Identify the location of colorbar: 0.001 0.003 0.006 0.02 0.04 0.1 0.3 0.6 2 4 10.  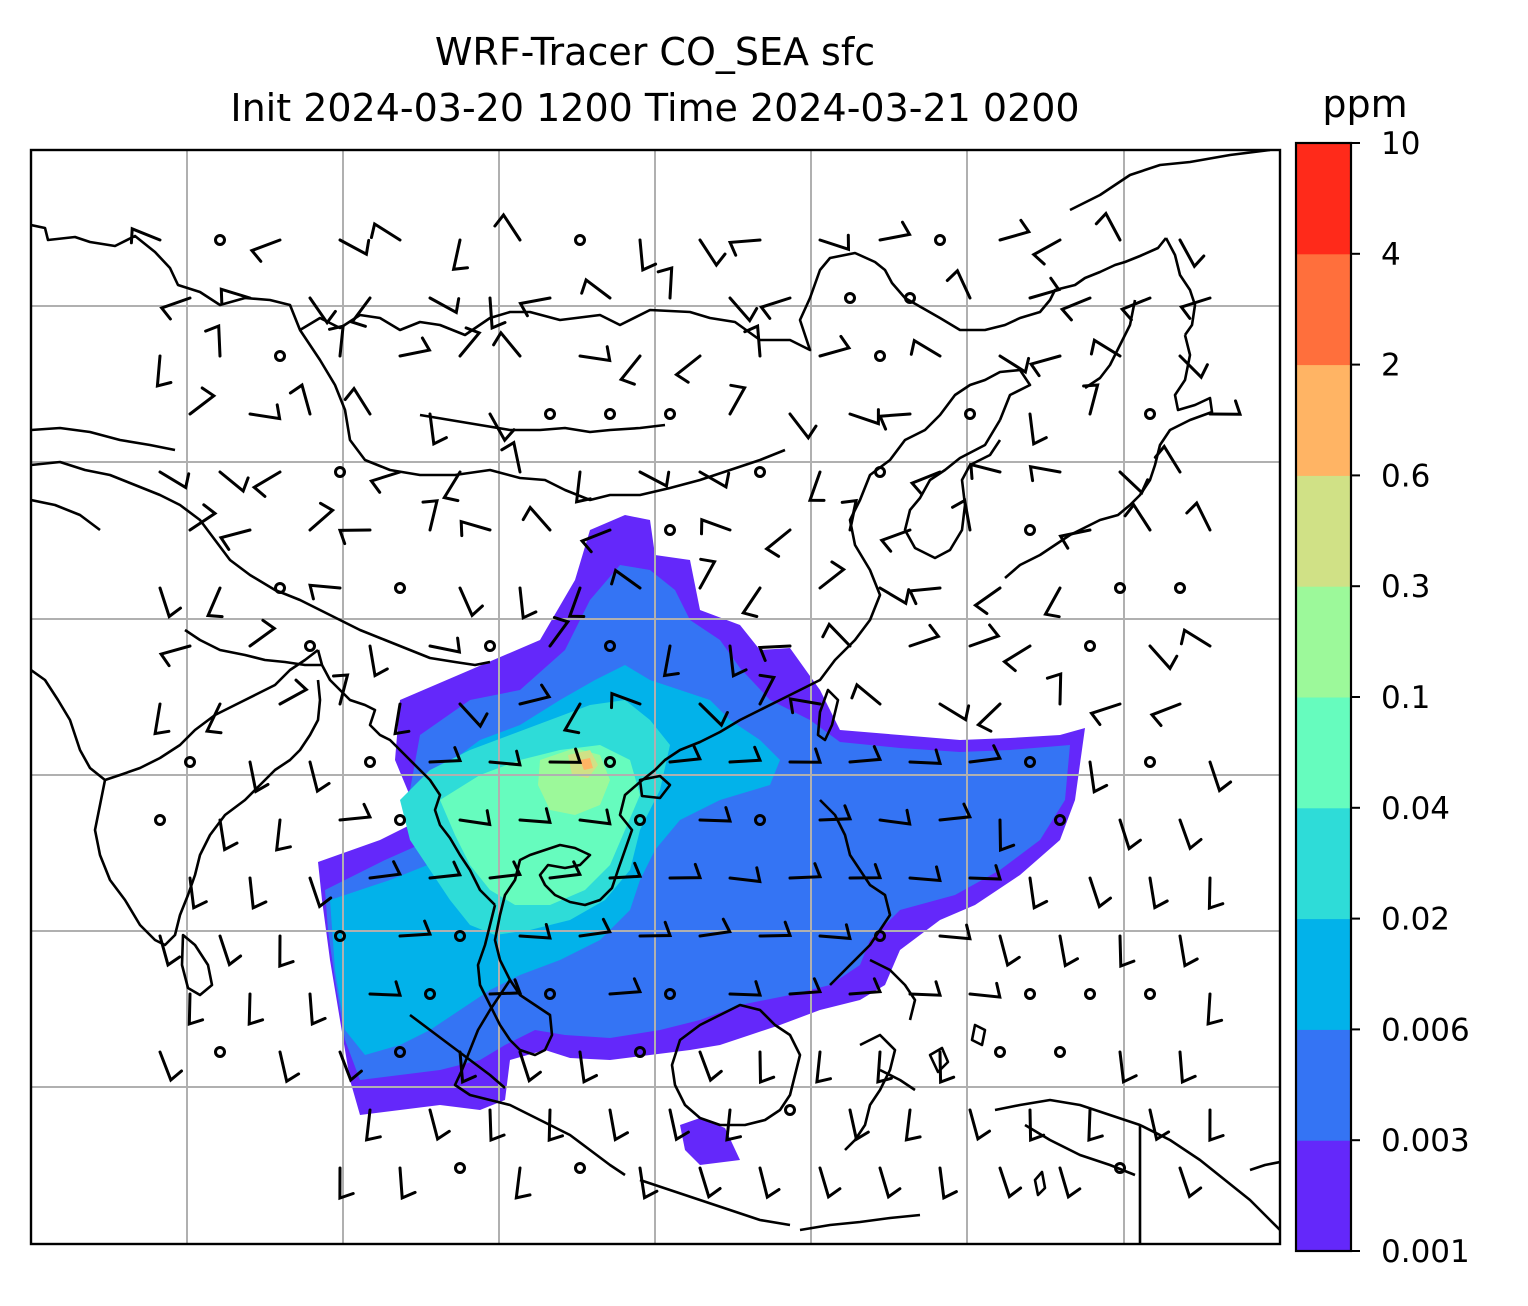
(1382, 698).